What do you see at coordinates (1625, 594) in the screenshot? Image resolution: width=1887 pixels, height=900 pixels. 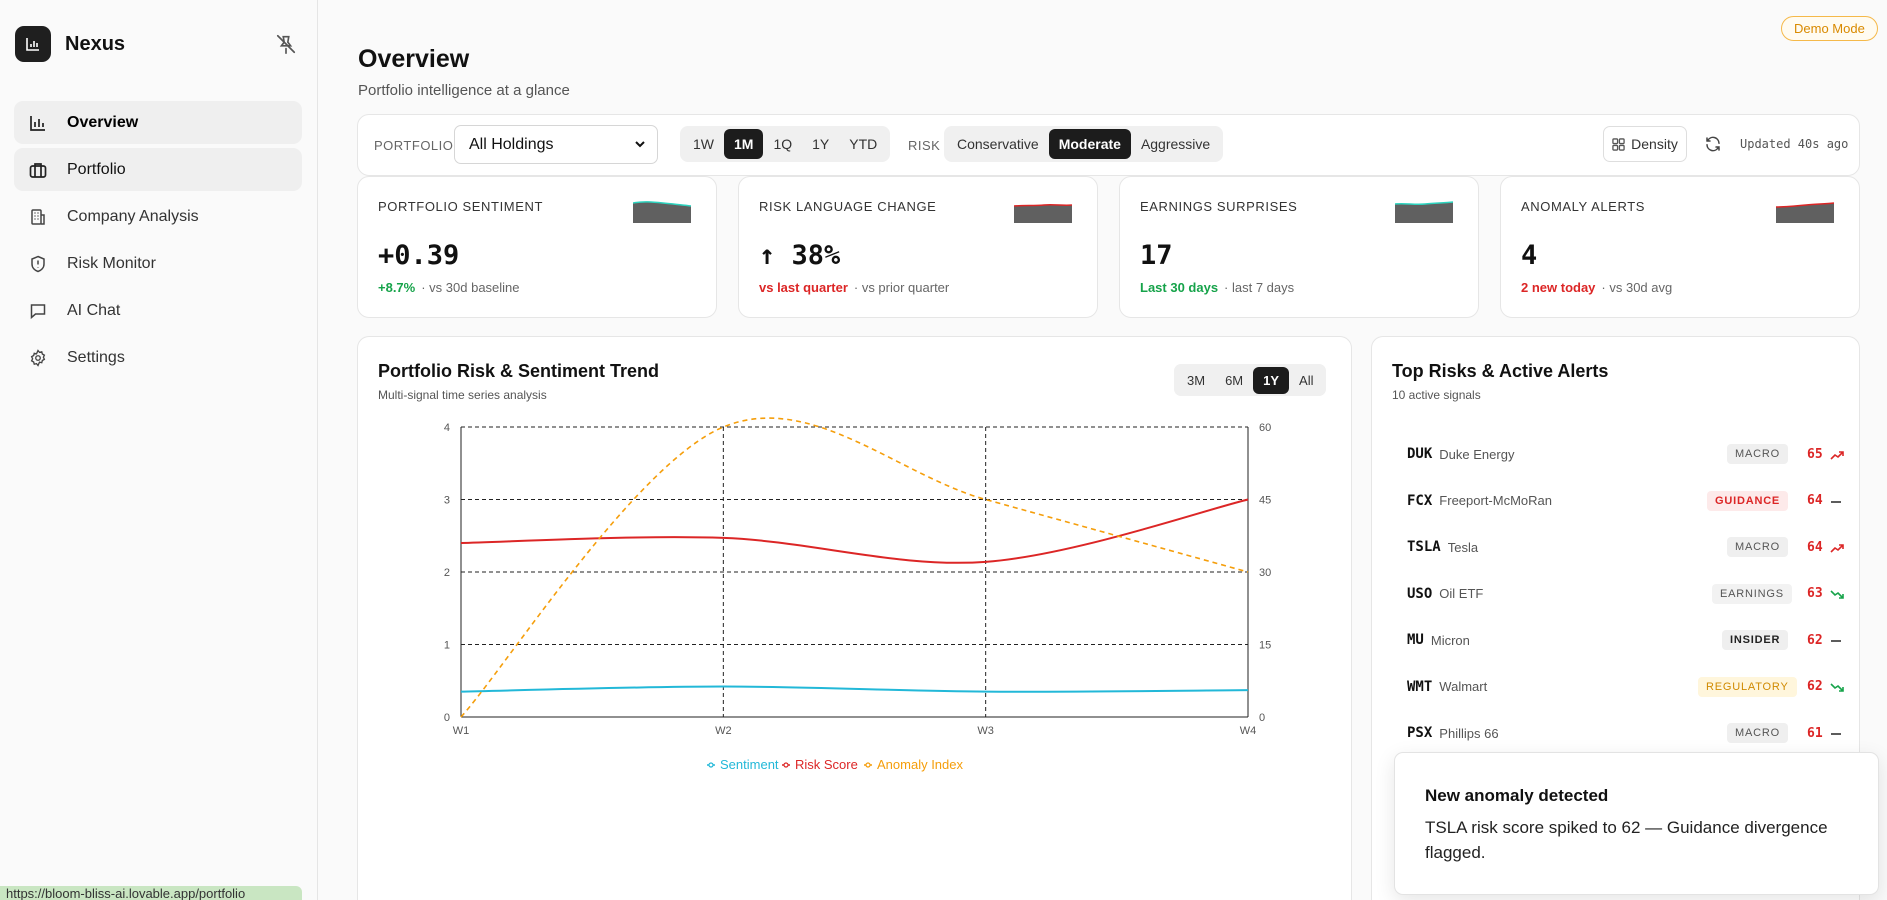 I see `alert-row: USO Oil ETF EARNINGS 63` at bounding box center [1625, 594].